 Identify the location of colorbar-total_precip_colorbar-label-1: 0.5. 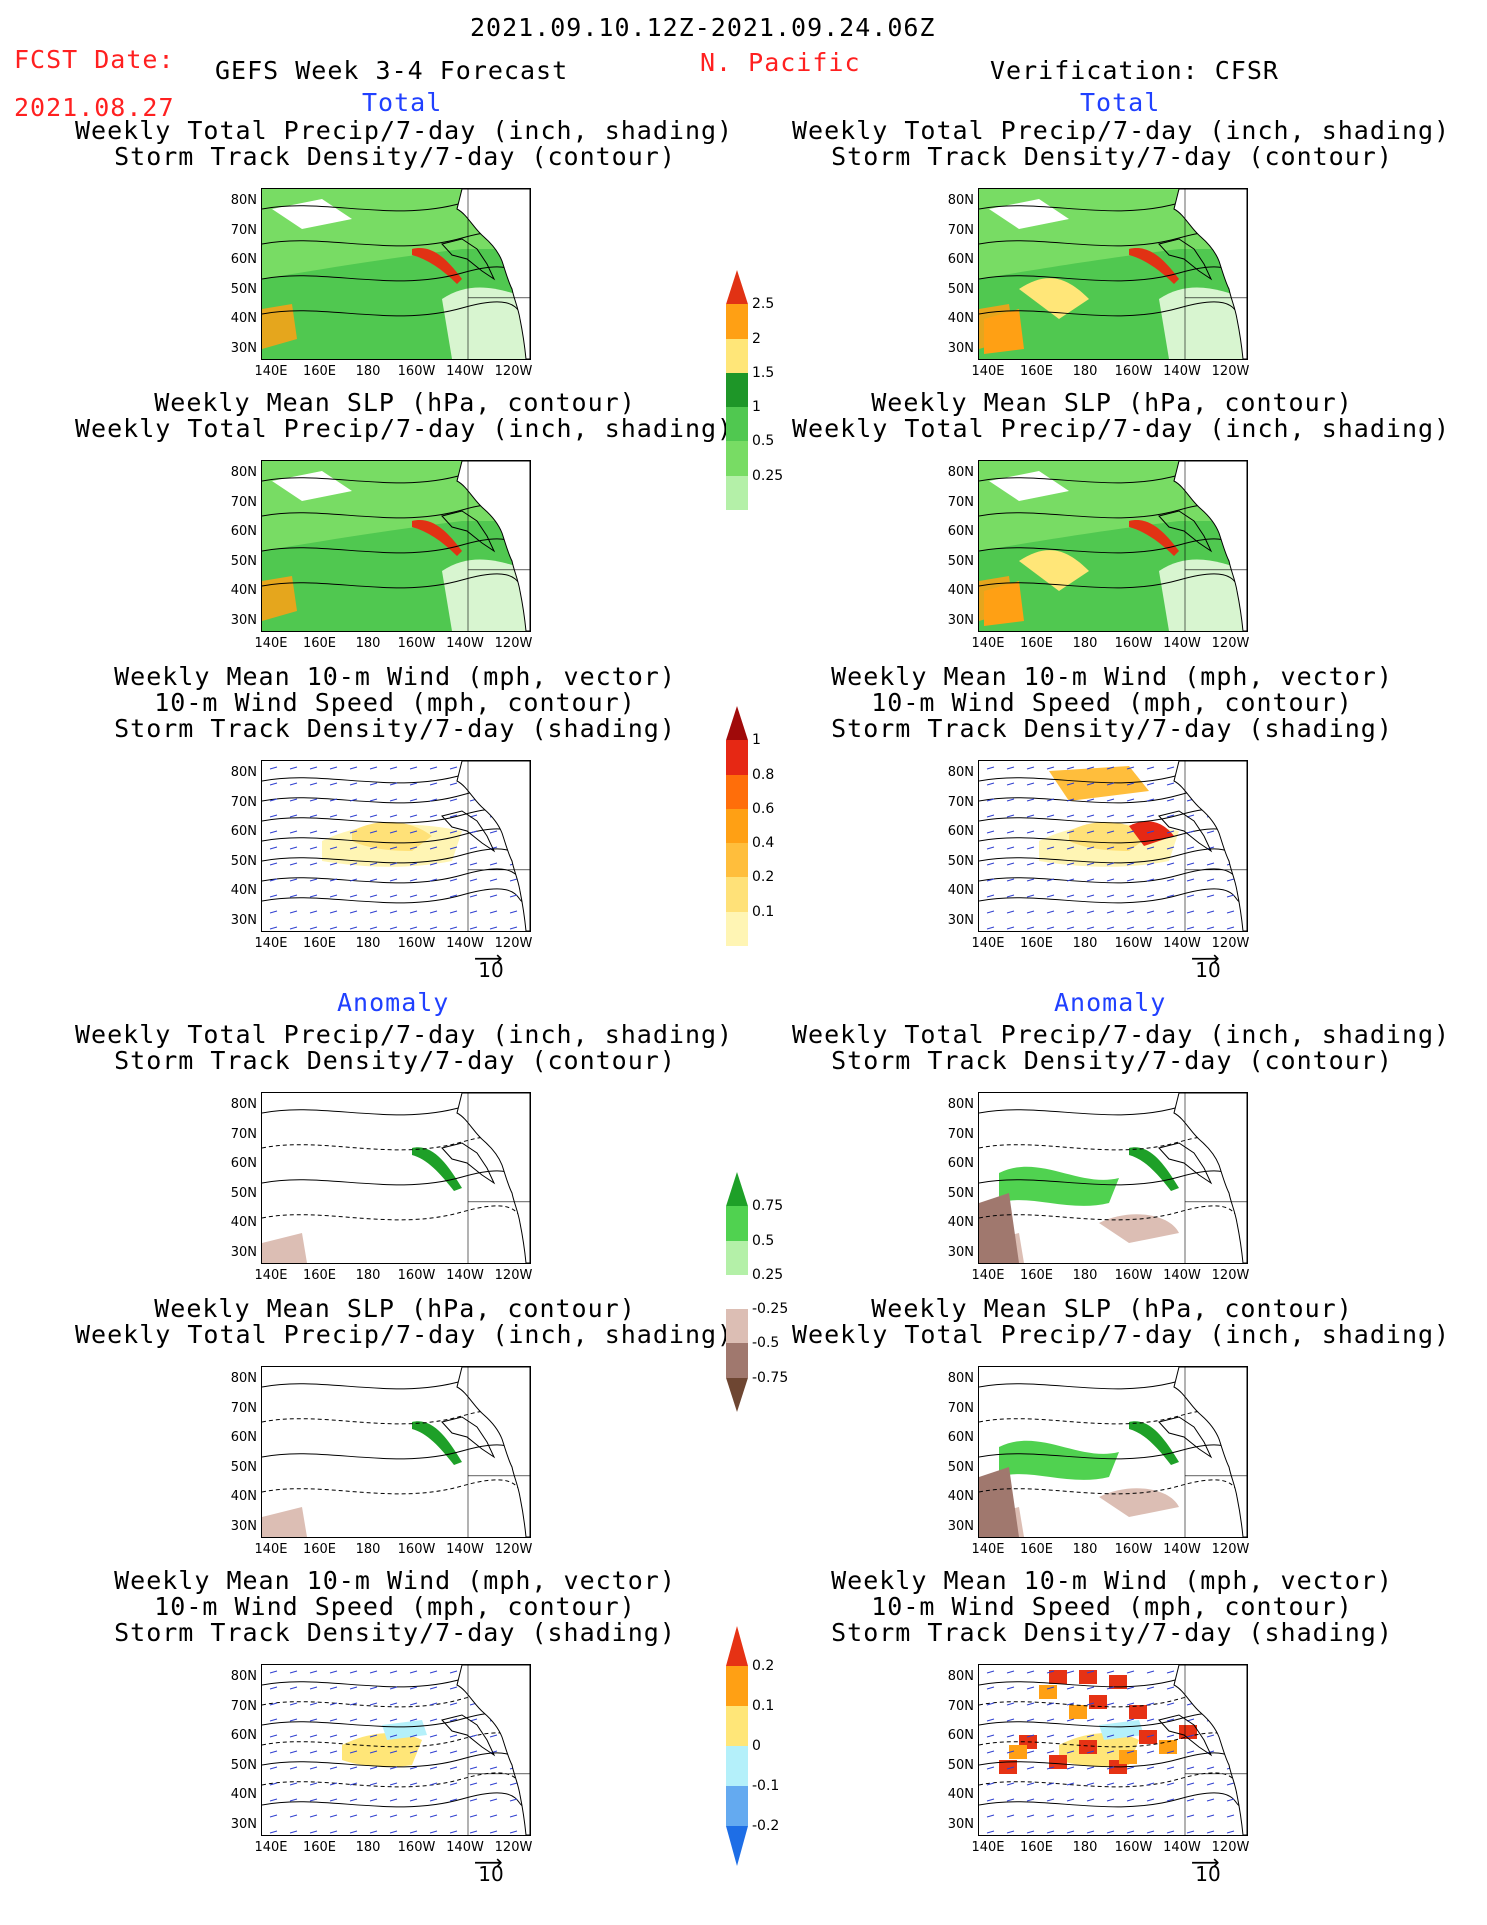
(763, 441).